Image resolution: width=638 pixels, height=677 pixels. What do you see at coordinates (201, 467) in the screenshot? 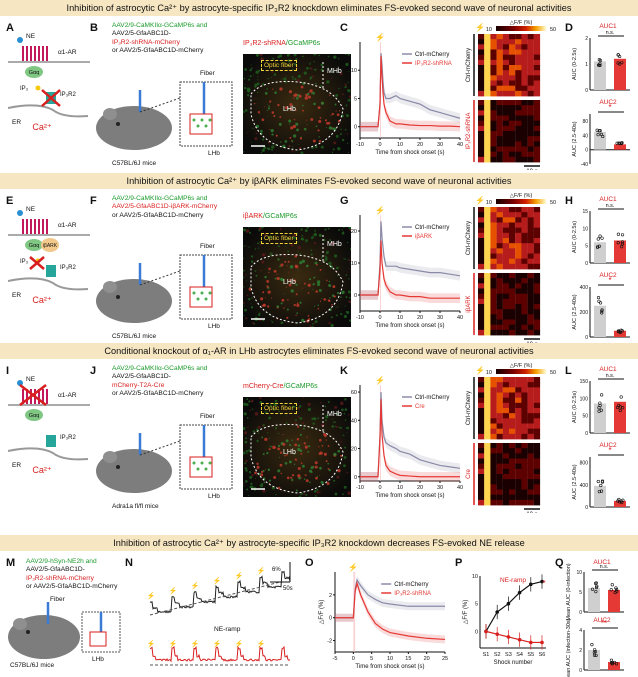
I see `inset-recording-box` at bounding box center [201, 467].